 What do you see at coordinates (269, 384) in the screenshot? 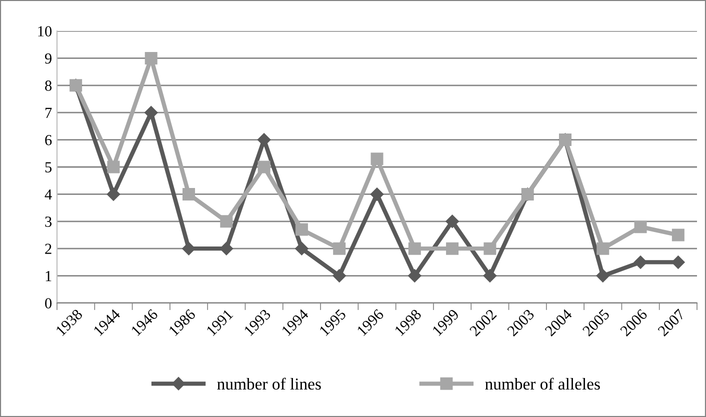
I see `legend-label: number of lines` at bounding box center [269, 384].